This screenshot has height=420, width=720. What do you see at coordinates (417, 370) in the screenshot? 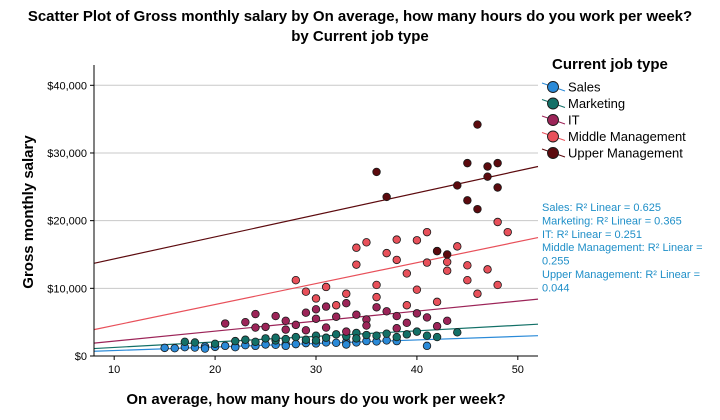
I see `x-tick-label-3: 40` at bounding box center [417, 370].